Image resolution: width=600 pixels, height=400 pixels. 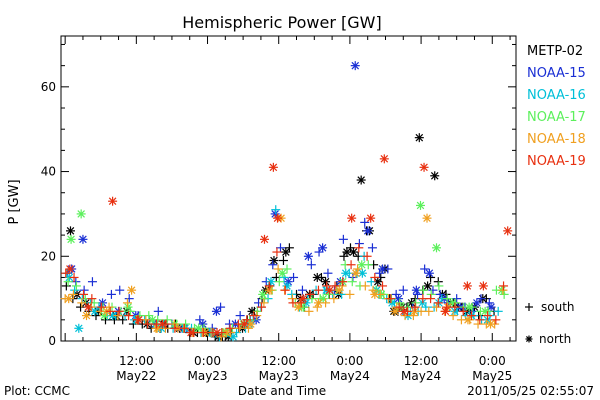 I want to click on chart-title: Hemispheric Power [GW], so click(x=281, y=22).